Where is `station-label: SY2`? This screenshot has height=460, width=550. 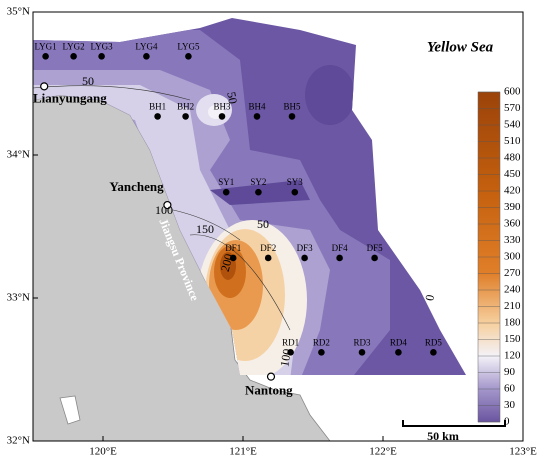 station-label: SY2 is located at coordinates (258, 182).